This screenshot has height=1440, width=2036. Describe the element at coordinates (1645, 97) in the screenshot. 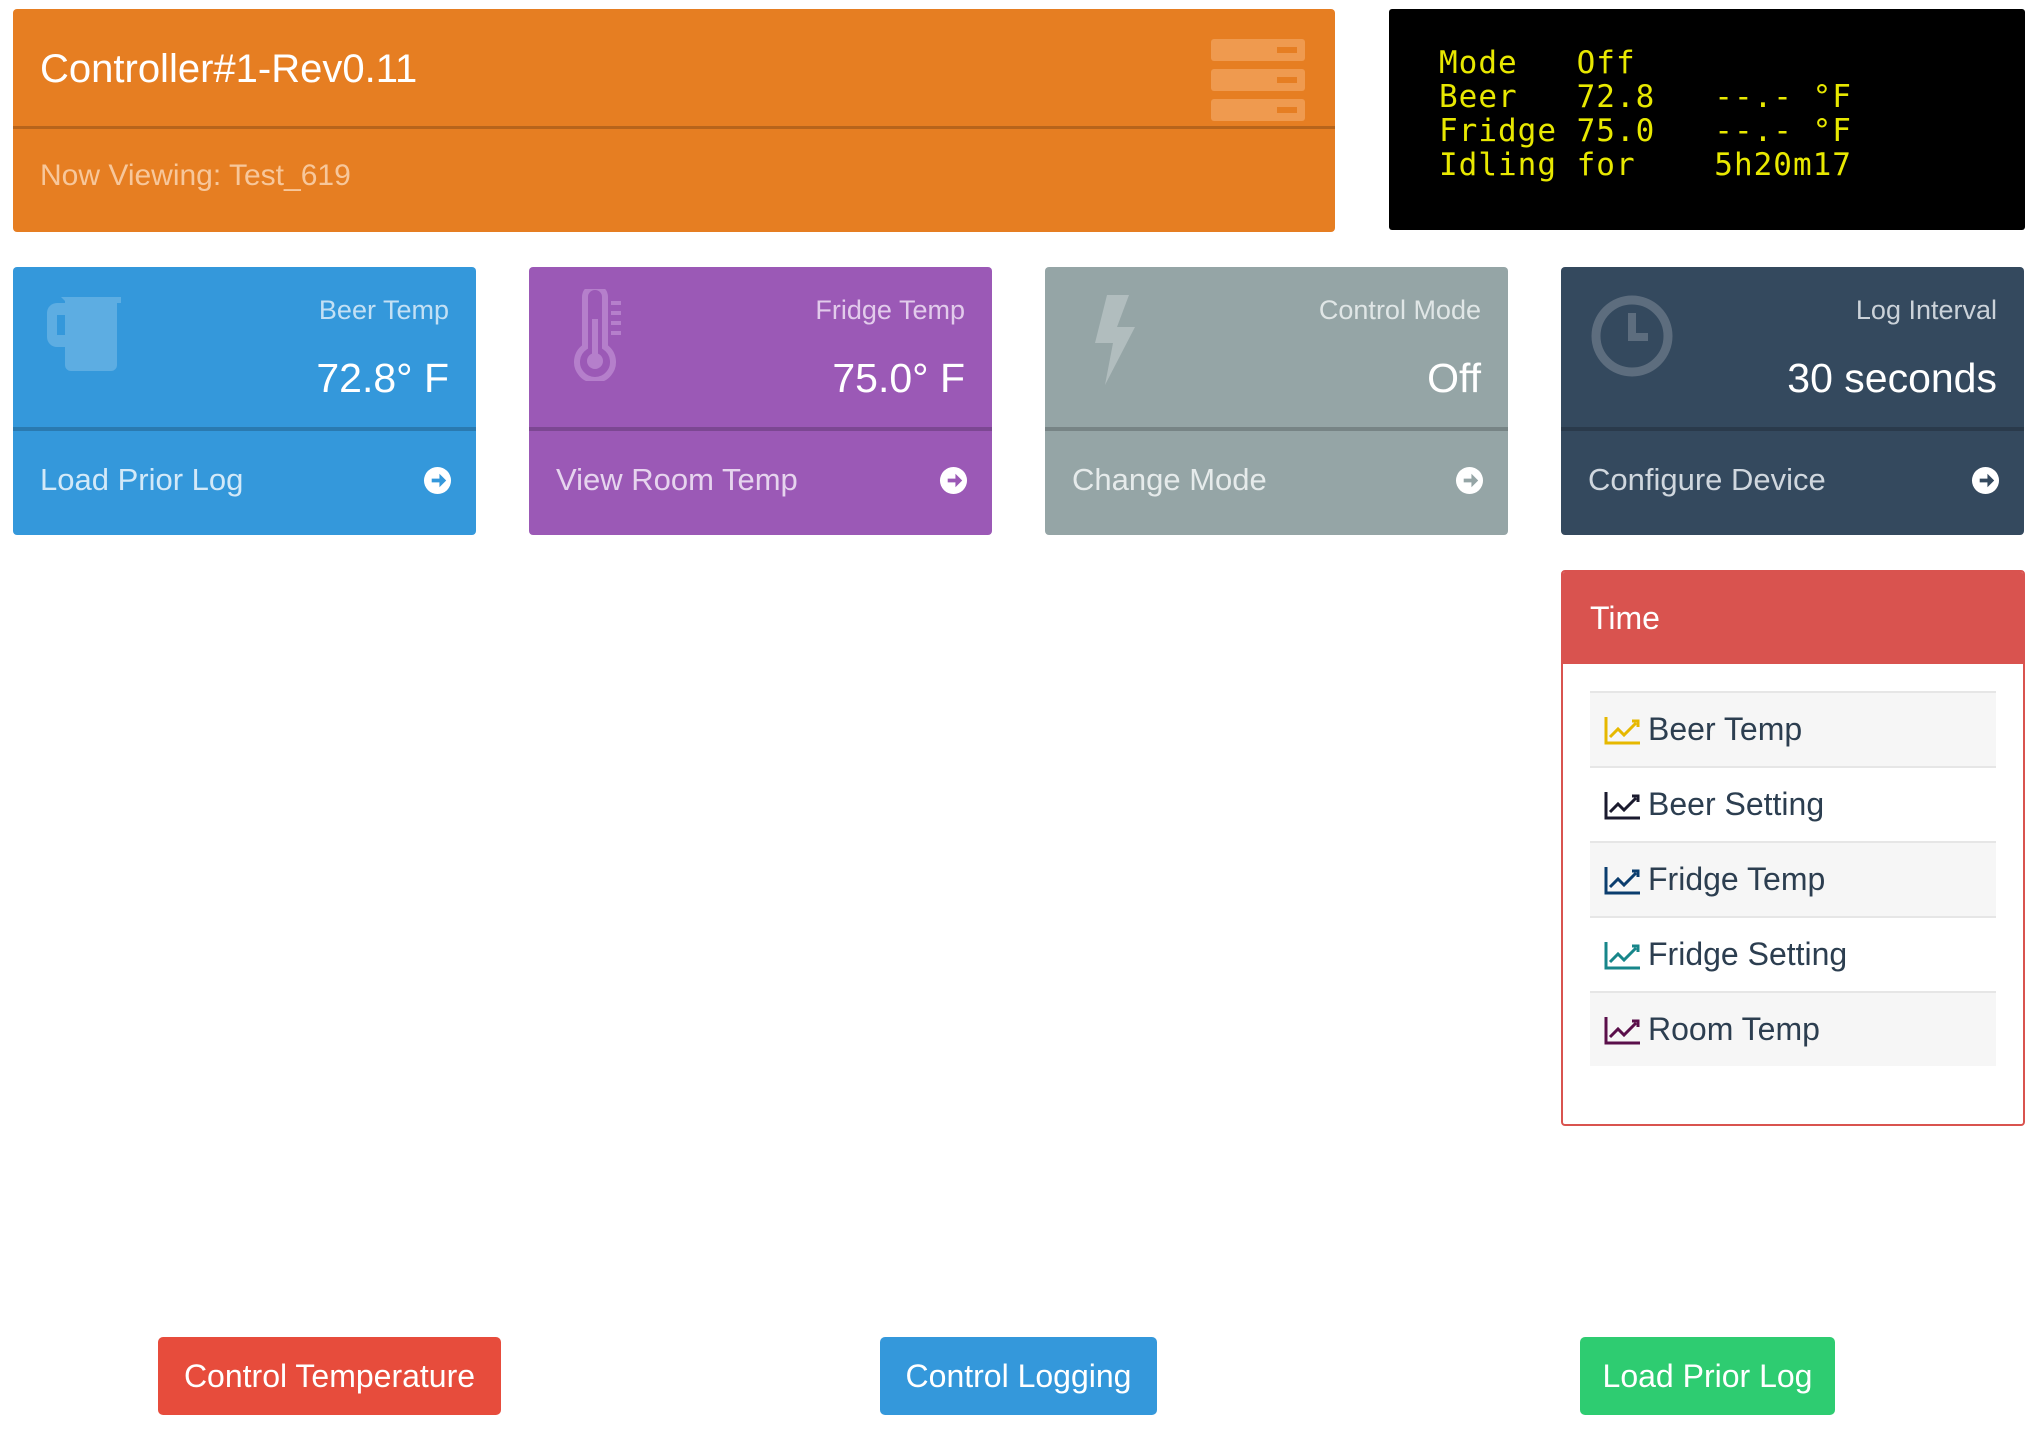

I see `lcd-line-beer: Beer 72.8 --.- °F` at that location.